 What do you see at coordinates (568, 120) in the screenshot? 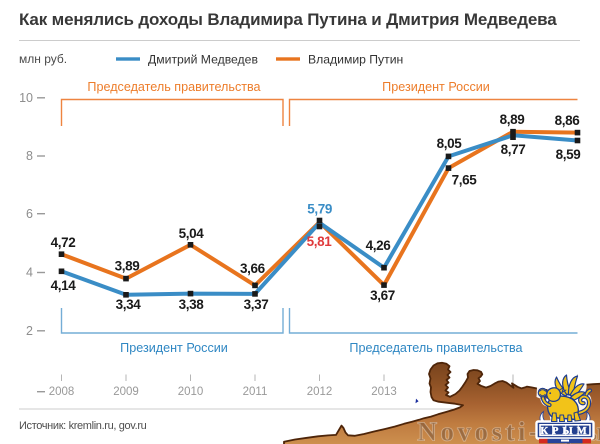
I see `svg-text: 8,86` at bounding box center [568, 120].